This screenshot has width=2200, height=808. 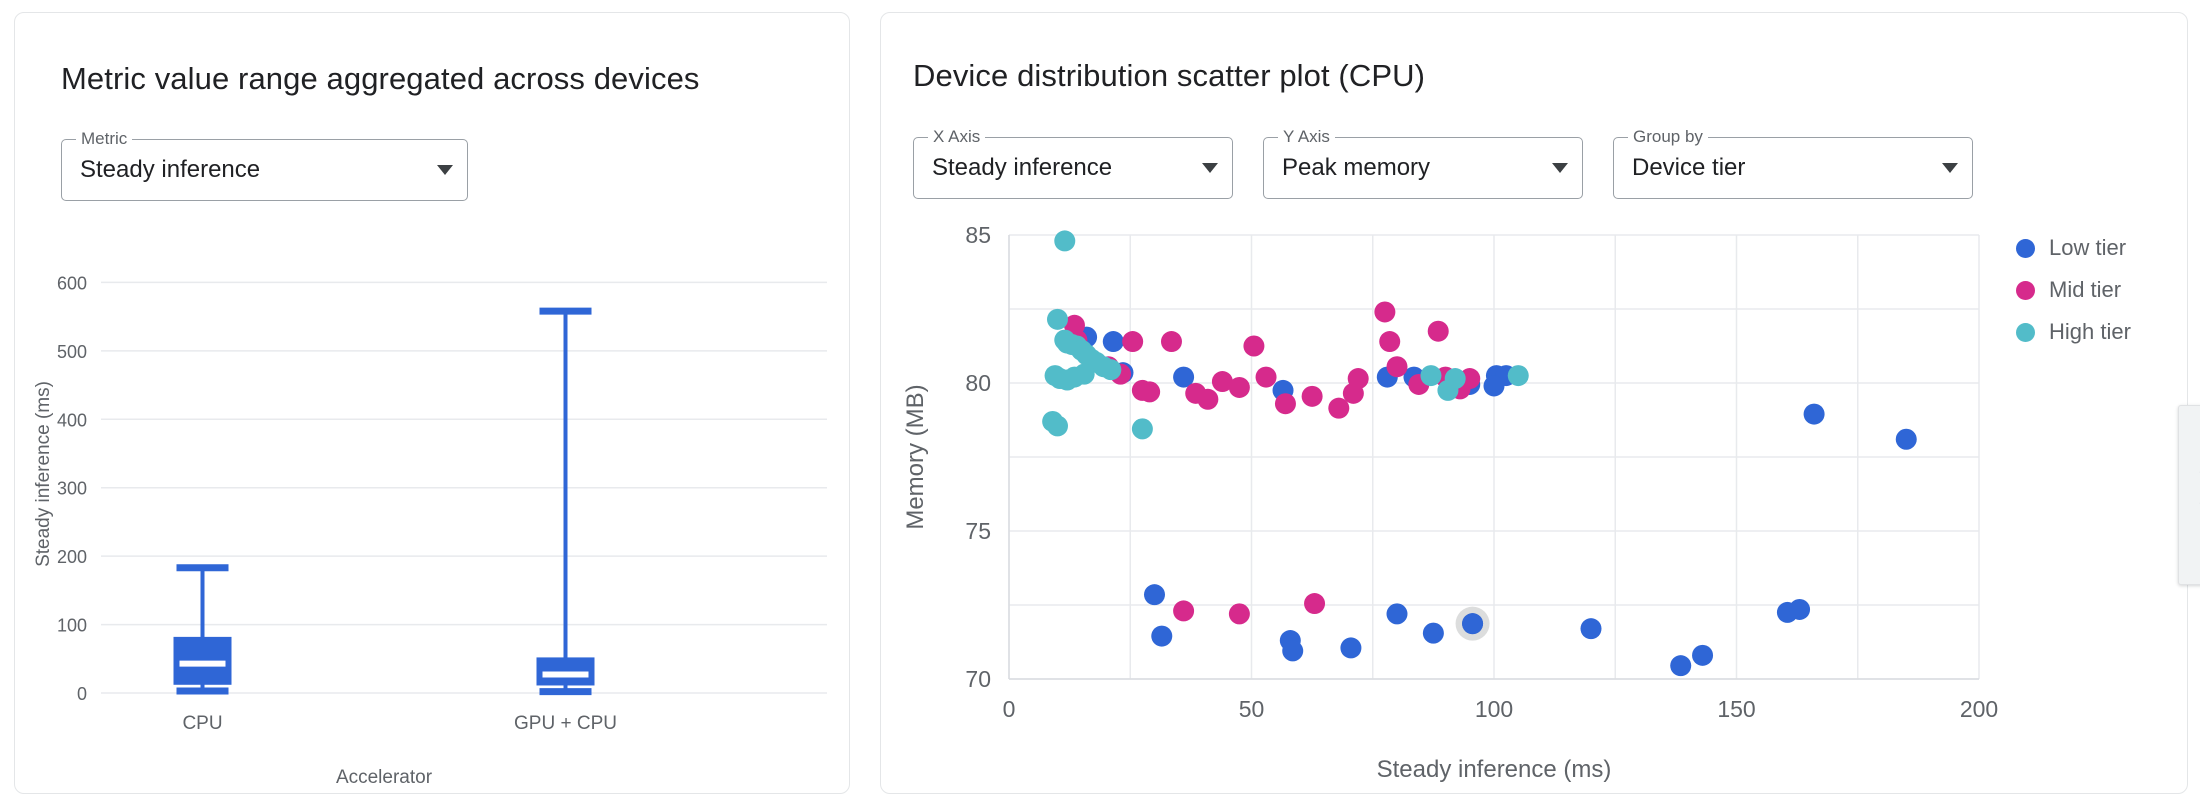 What do you see at coordinates (264, 165) in the screenshot?
I see `metric-select: Metric Steady inference` at bounding box center [264, 165].